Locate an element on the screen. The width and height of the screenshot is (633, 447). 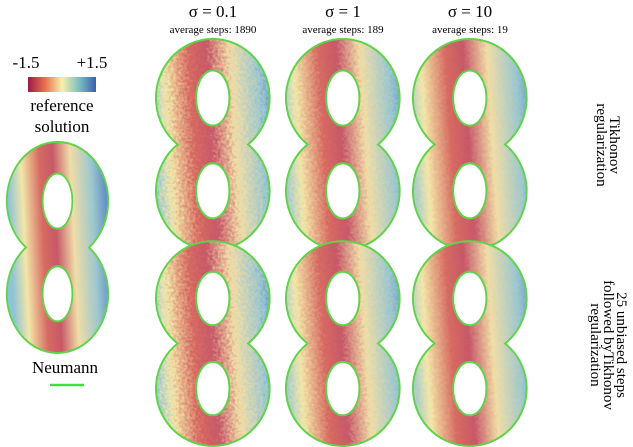
sigma-label: σ = 10 is located at coordinates (470, 11).